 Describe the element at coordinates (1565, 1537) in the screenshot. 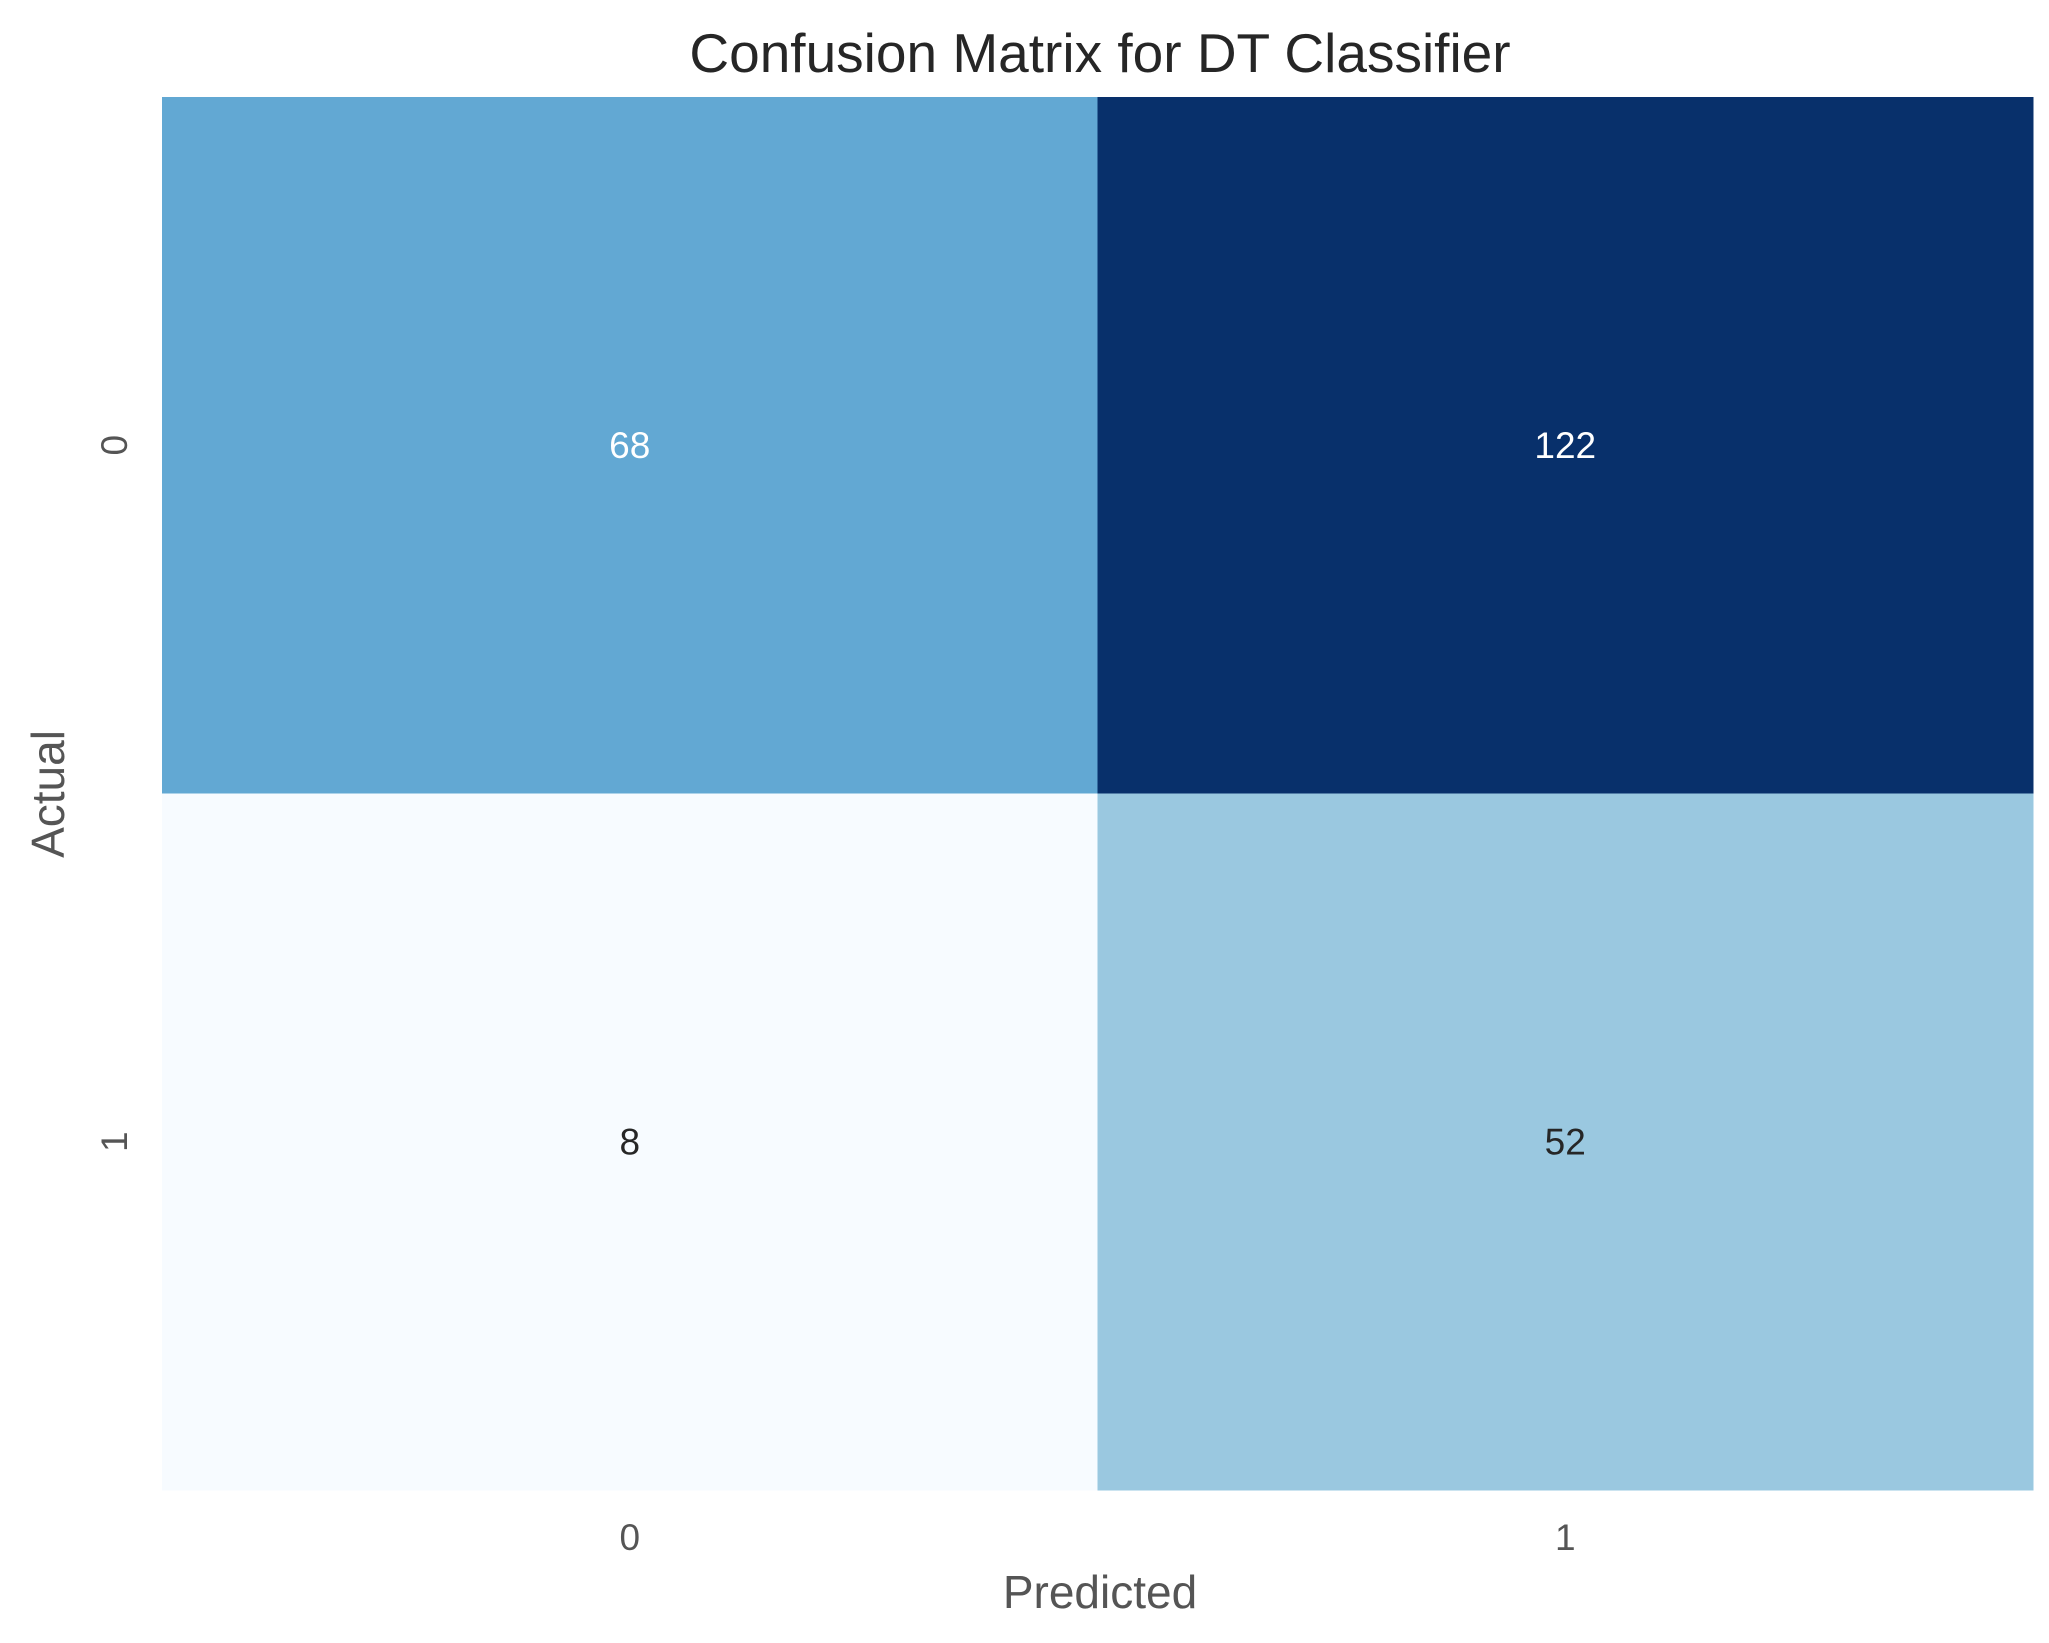

I see `x-tick-label-1: 1` at that location.